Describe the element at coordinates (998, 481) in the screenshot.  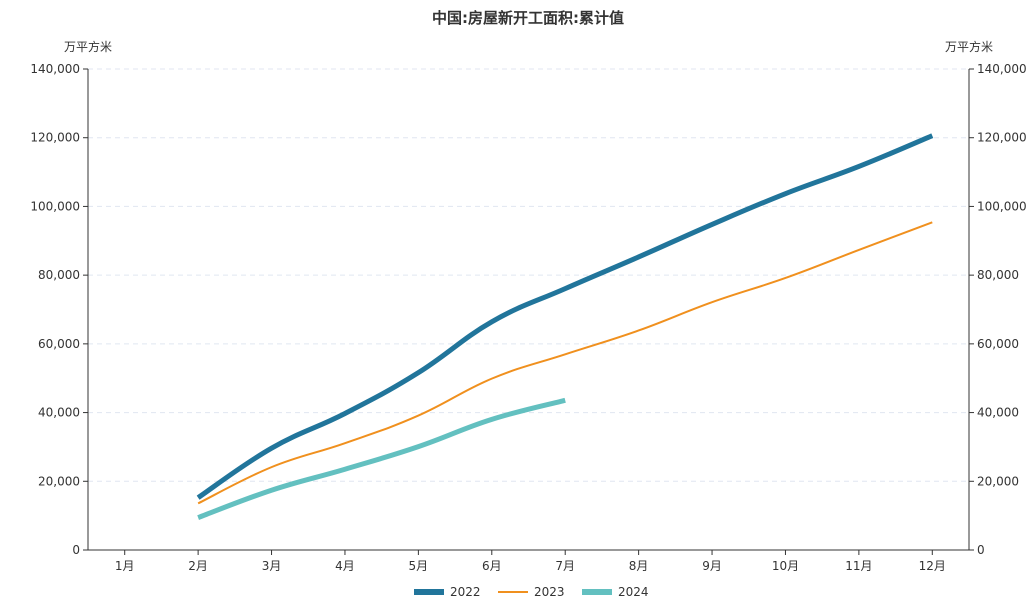
I see `y-tick-label-right: 20,000` at that location.